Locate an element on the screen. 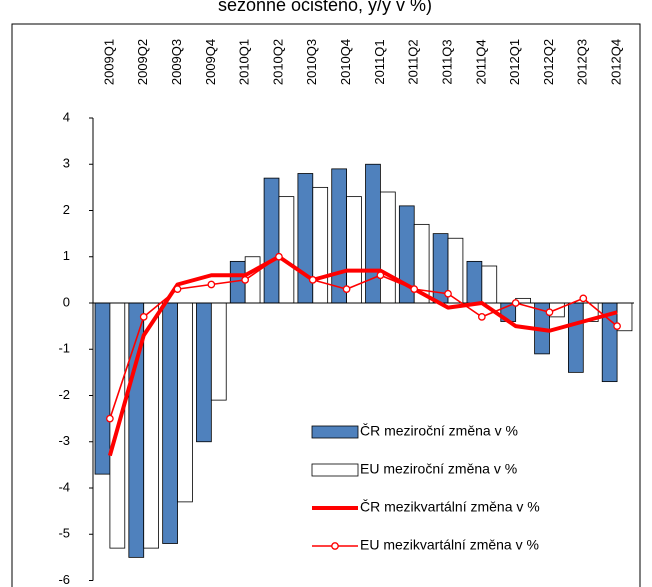 The height and width of the screenshot is (587, 652). y-tick-label: 4 is located at coordinates (66, 116).